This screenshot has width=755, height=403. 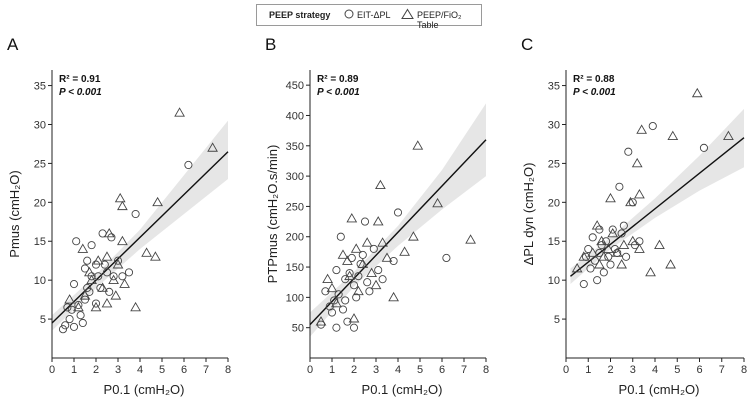 What do you see at coordinates (140, 370) in the screenshot?
I see `panel-a-x-tick-label: 4` at bounding box center [140, 370].